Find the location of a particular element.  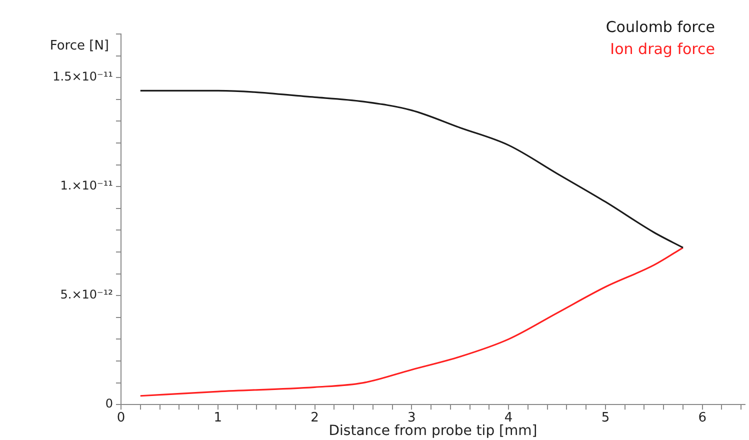

x-tick-label: 3 is located at coordinates (412, 418).